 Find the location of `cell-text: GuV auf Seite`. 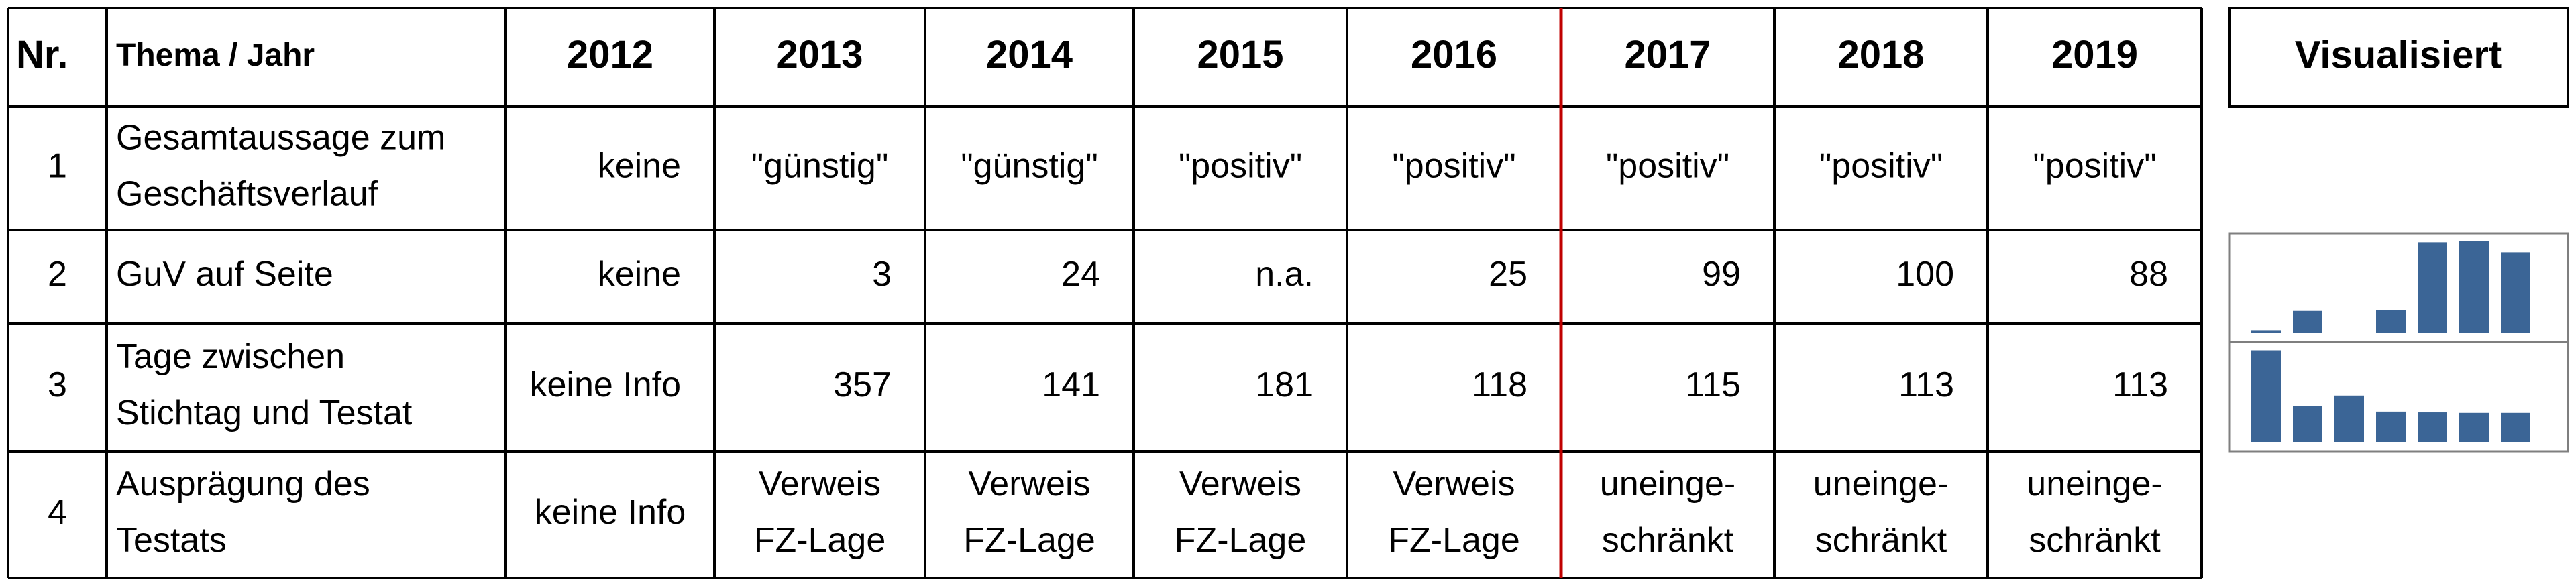

cell-text: GuV auf Seite is located at coordinates (224, 274).